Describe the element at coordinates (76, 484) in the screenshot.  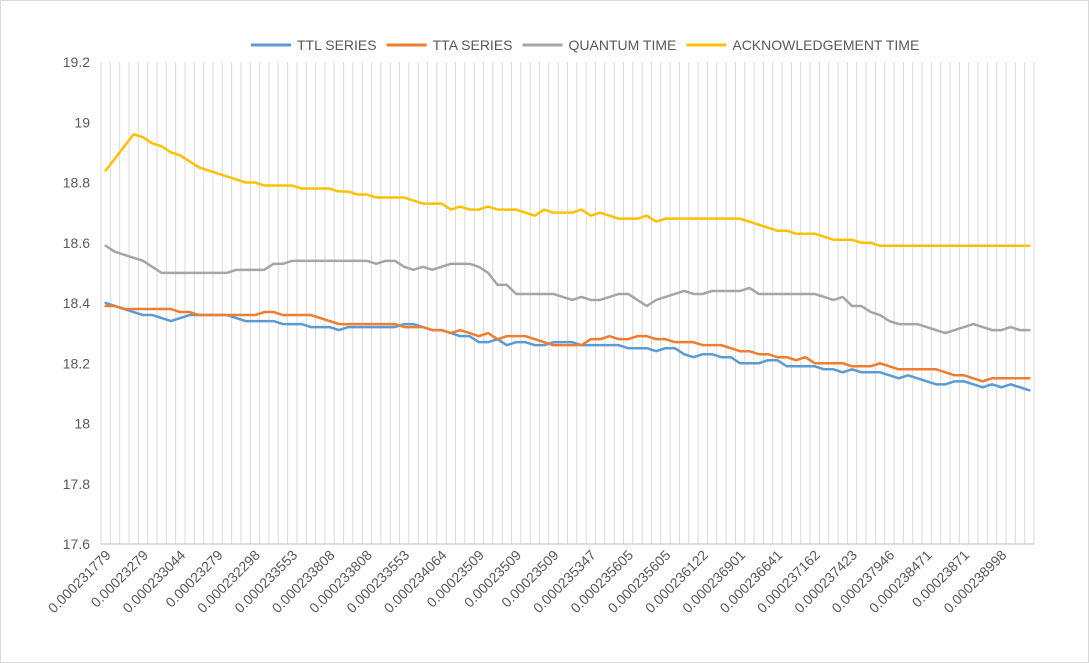
I see `y-tick-label: 17.8` at that location.